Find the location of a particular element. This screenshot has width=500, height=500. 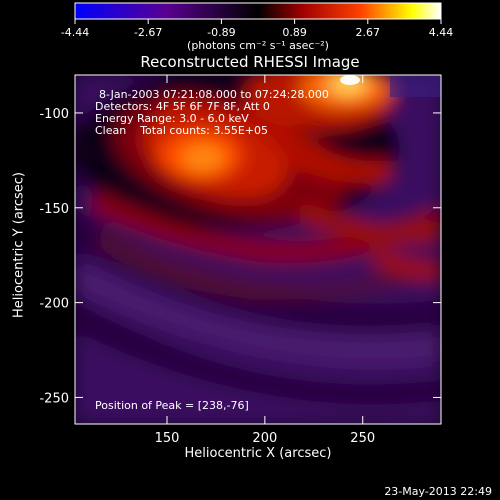

colorbar-tick-label: 4.44 is located at coordinates (441, 32).